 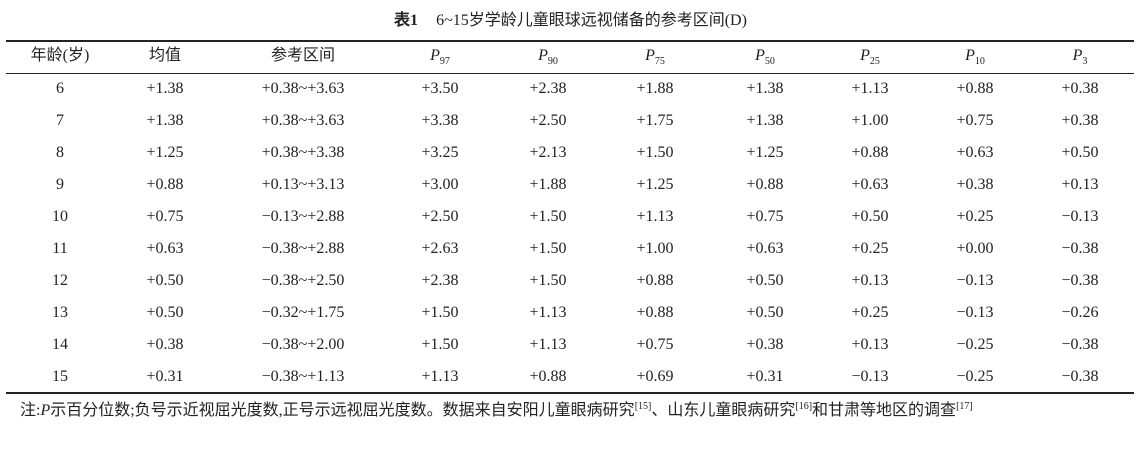 I want to click on citation: [17], so click(x=964, y=406).